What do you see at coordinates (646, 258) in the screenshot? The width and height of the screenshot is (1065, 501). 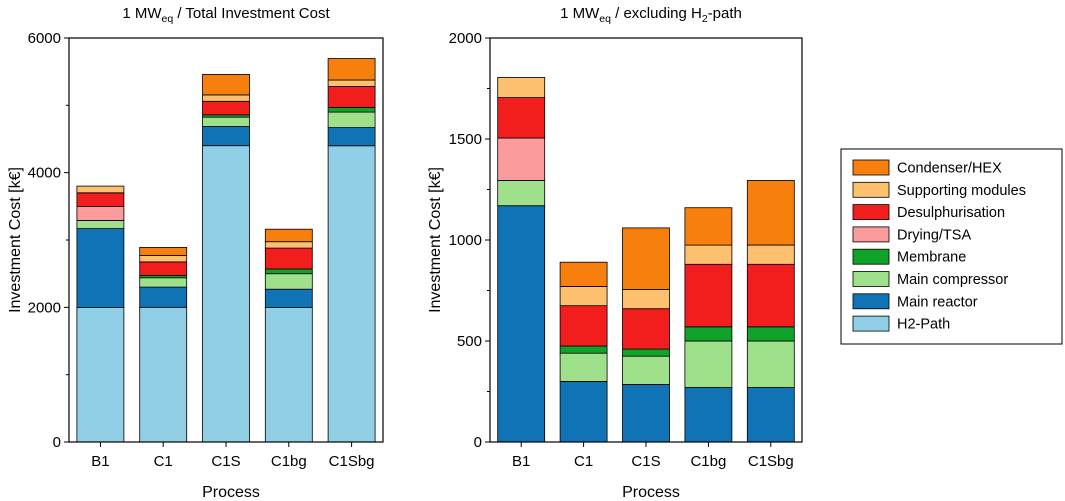 I see `bar-right-c1s-condenser-hex` at bounding box center [646, 258].